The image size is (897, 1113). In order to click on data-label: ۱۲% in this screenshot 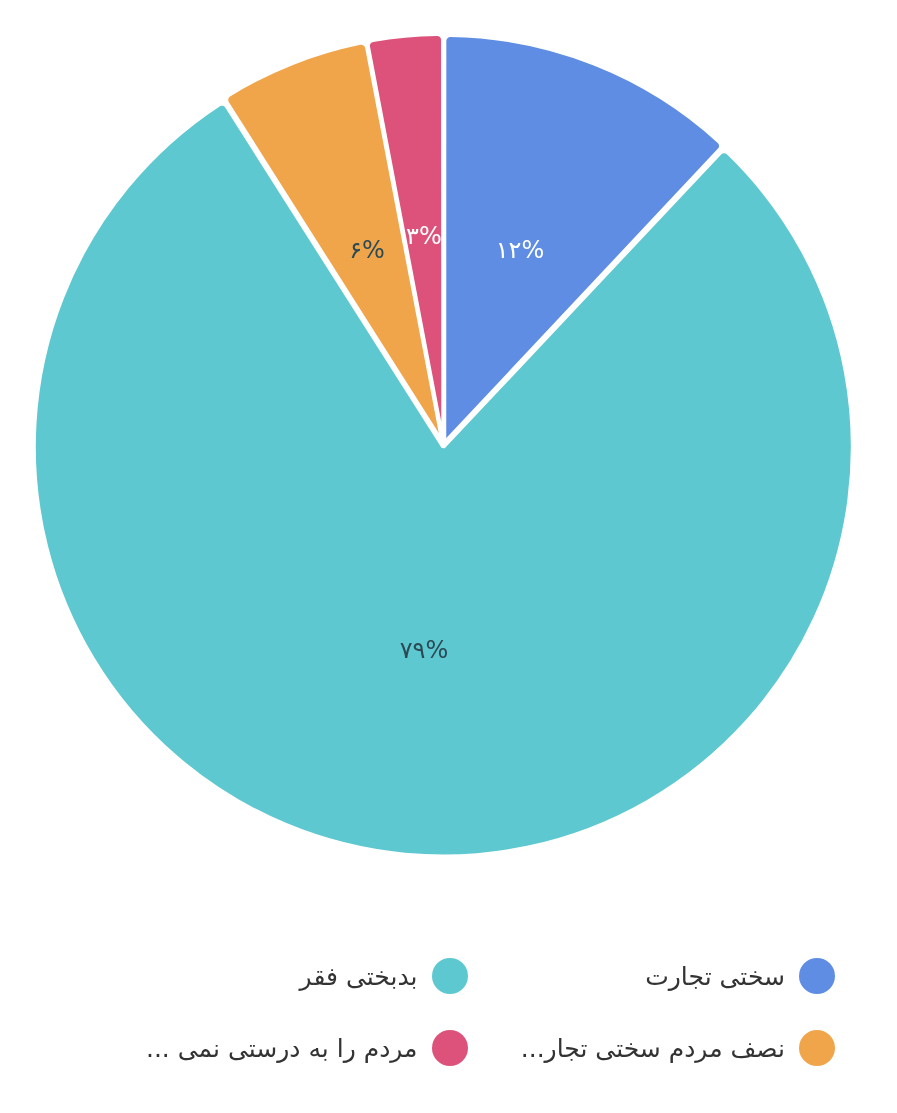, I will do `click(520, 250)`.